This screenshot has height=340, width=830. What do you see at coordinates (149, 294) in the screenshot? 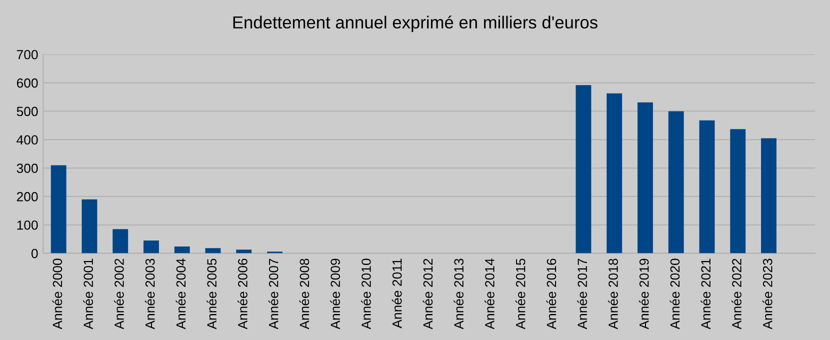
I see `x-tick-label: Année 2003` at bounding box center [149, 294].